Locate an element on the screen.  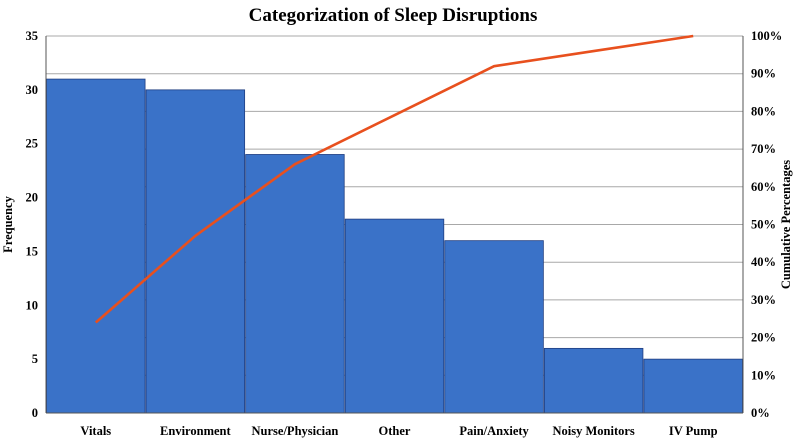
y2-tick-label: 70% is located at coordinates (763, 149).